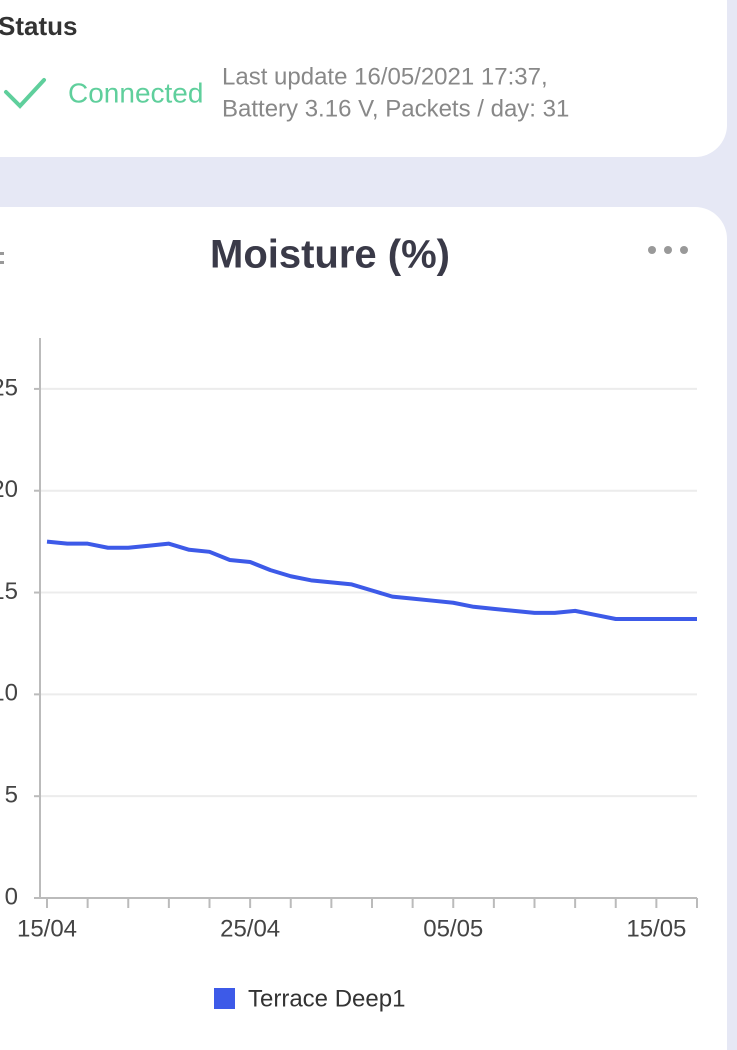 This screenshot has width=737, height=1050. What do you see at coordinates (371, 580) in the screenshot?
I see `data-line` at bounding box center [371, 580].